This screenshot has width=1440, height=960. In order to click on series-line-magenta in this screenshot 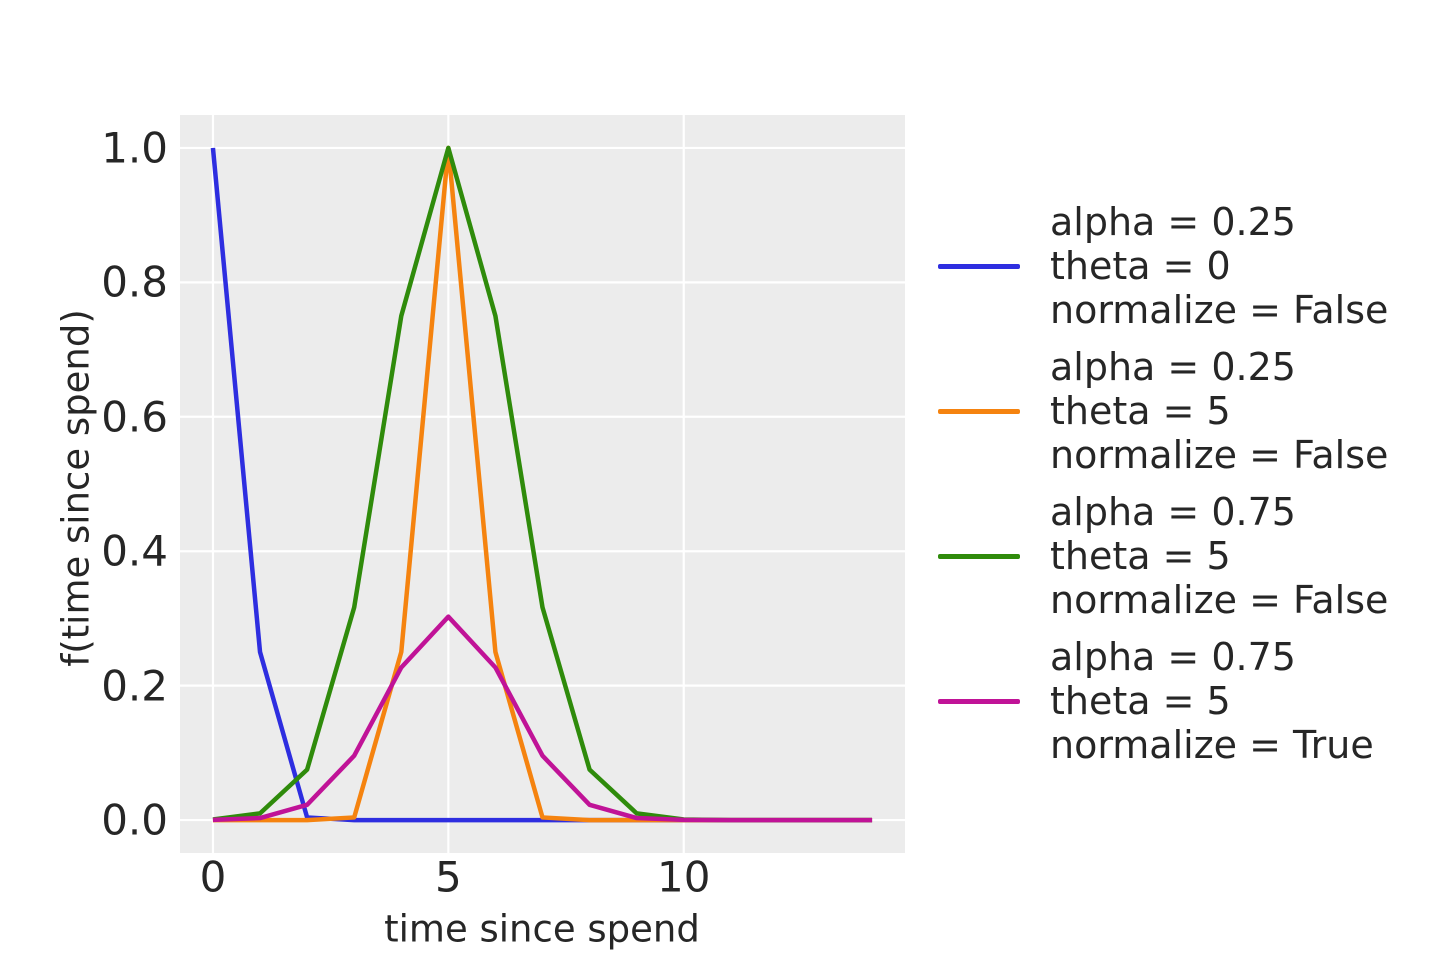, I will do `click(542, 718)`.